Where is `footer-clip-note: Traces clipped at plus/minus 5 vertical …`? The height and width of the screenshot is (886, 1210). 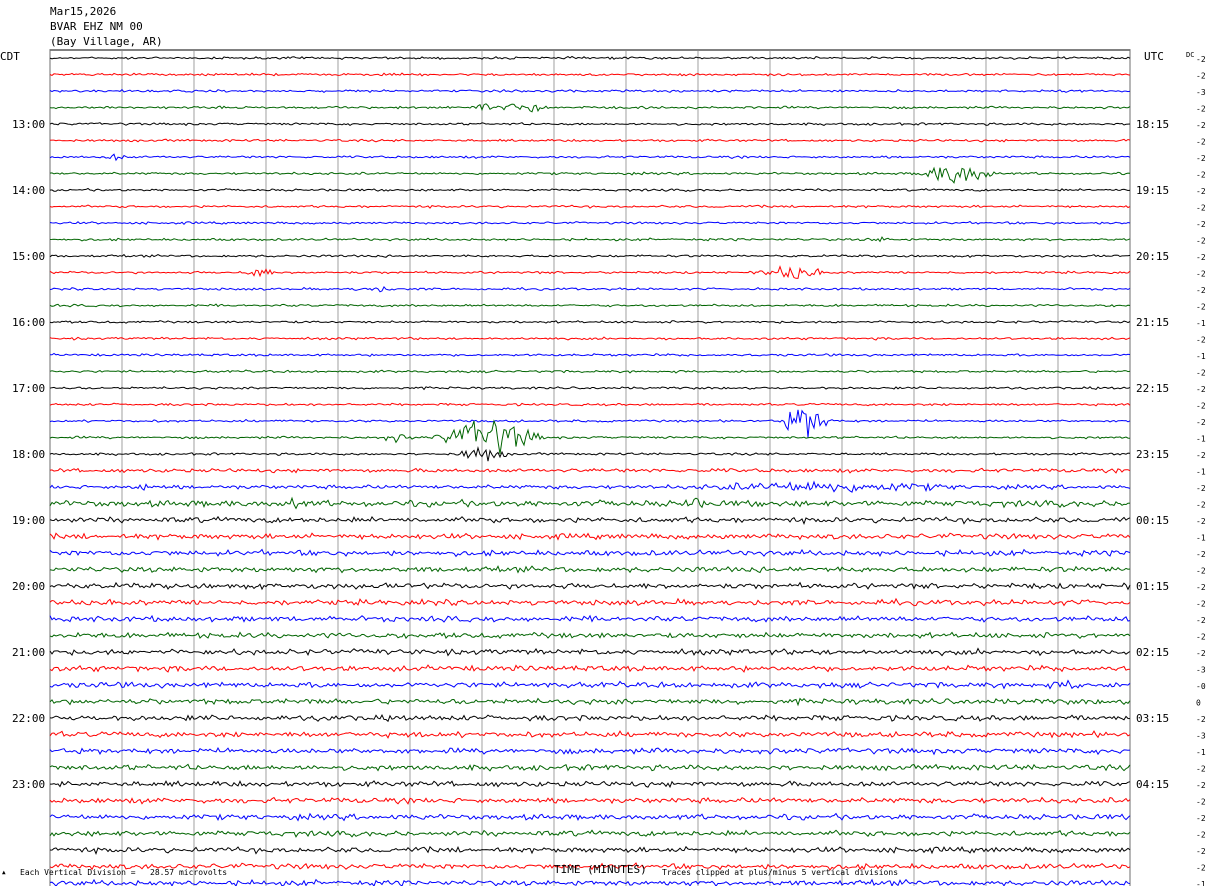
footer-clip-note: Traces clipped at plus/minus 5 vertical … is located at coordinates (780, 872).